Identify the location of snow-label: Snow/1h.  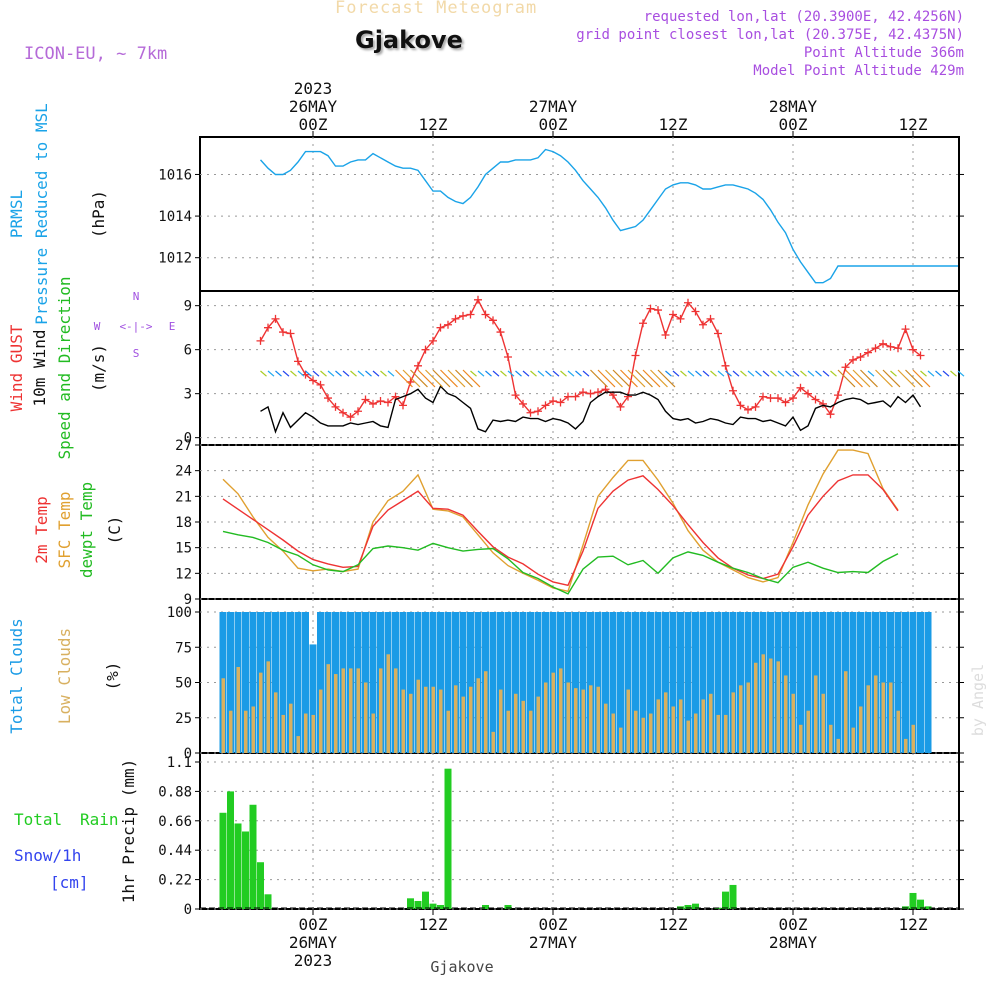
(47, 855).